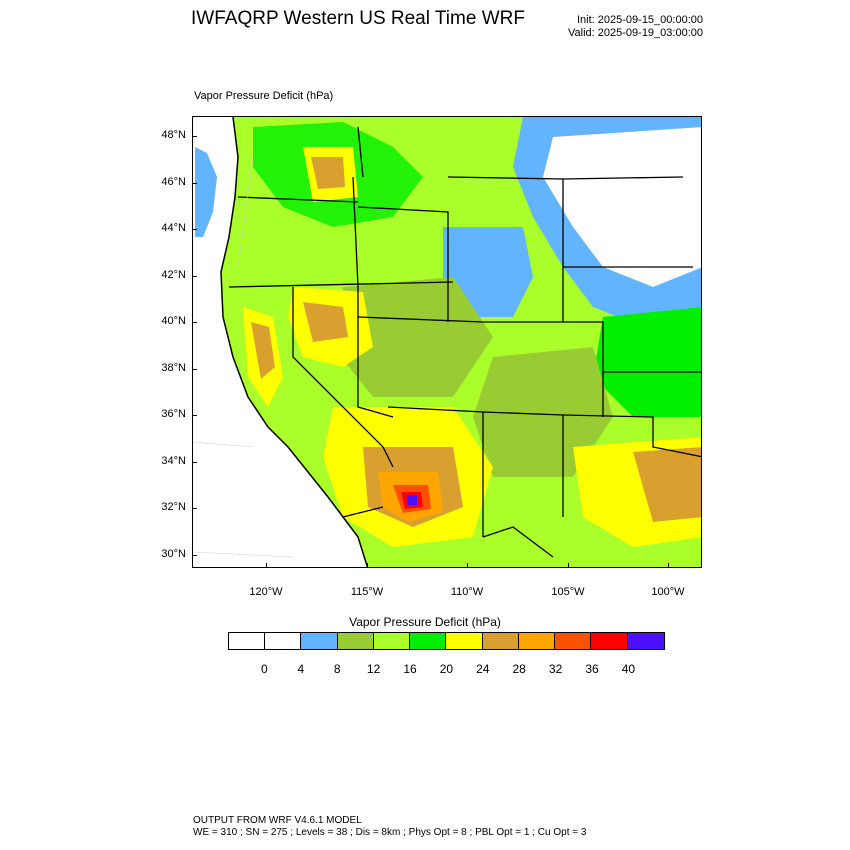 The height and width of the screenshot is (850, 850). I want to click on lat-label-40: 40°N, so click(173, 321).